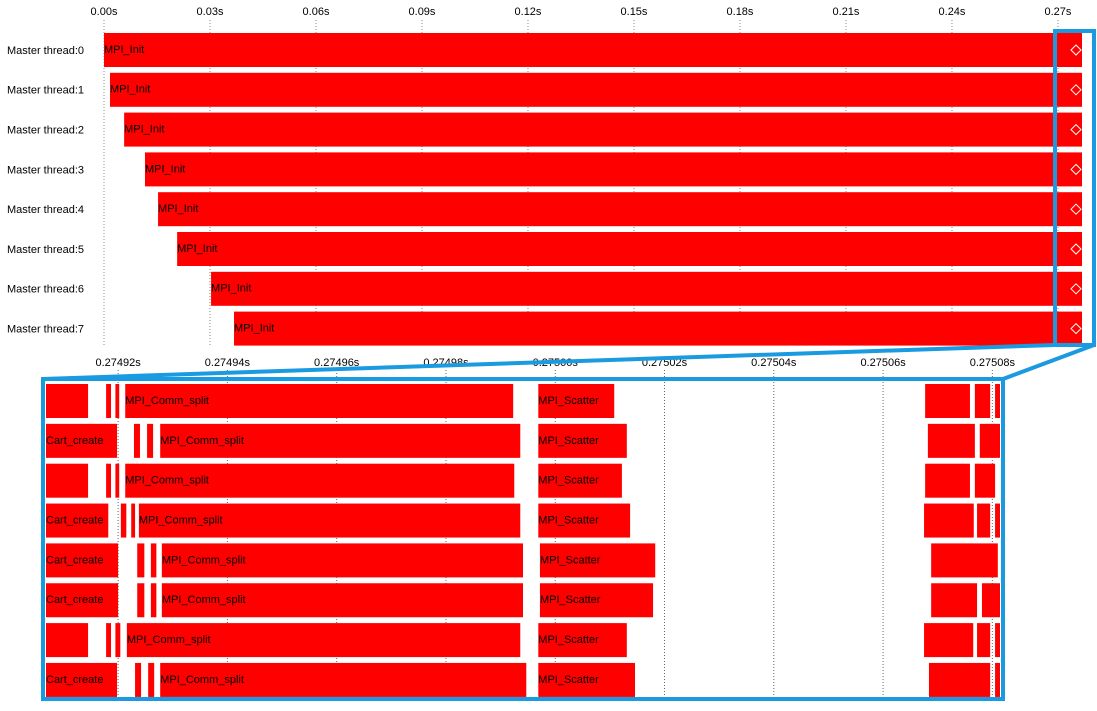 This screenshot has width=1097, height=711. I want to click on row-label: Master thread:7, so click(45, 330).